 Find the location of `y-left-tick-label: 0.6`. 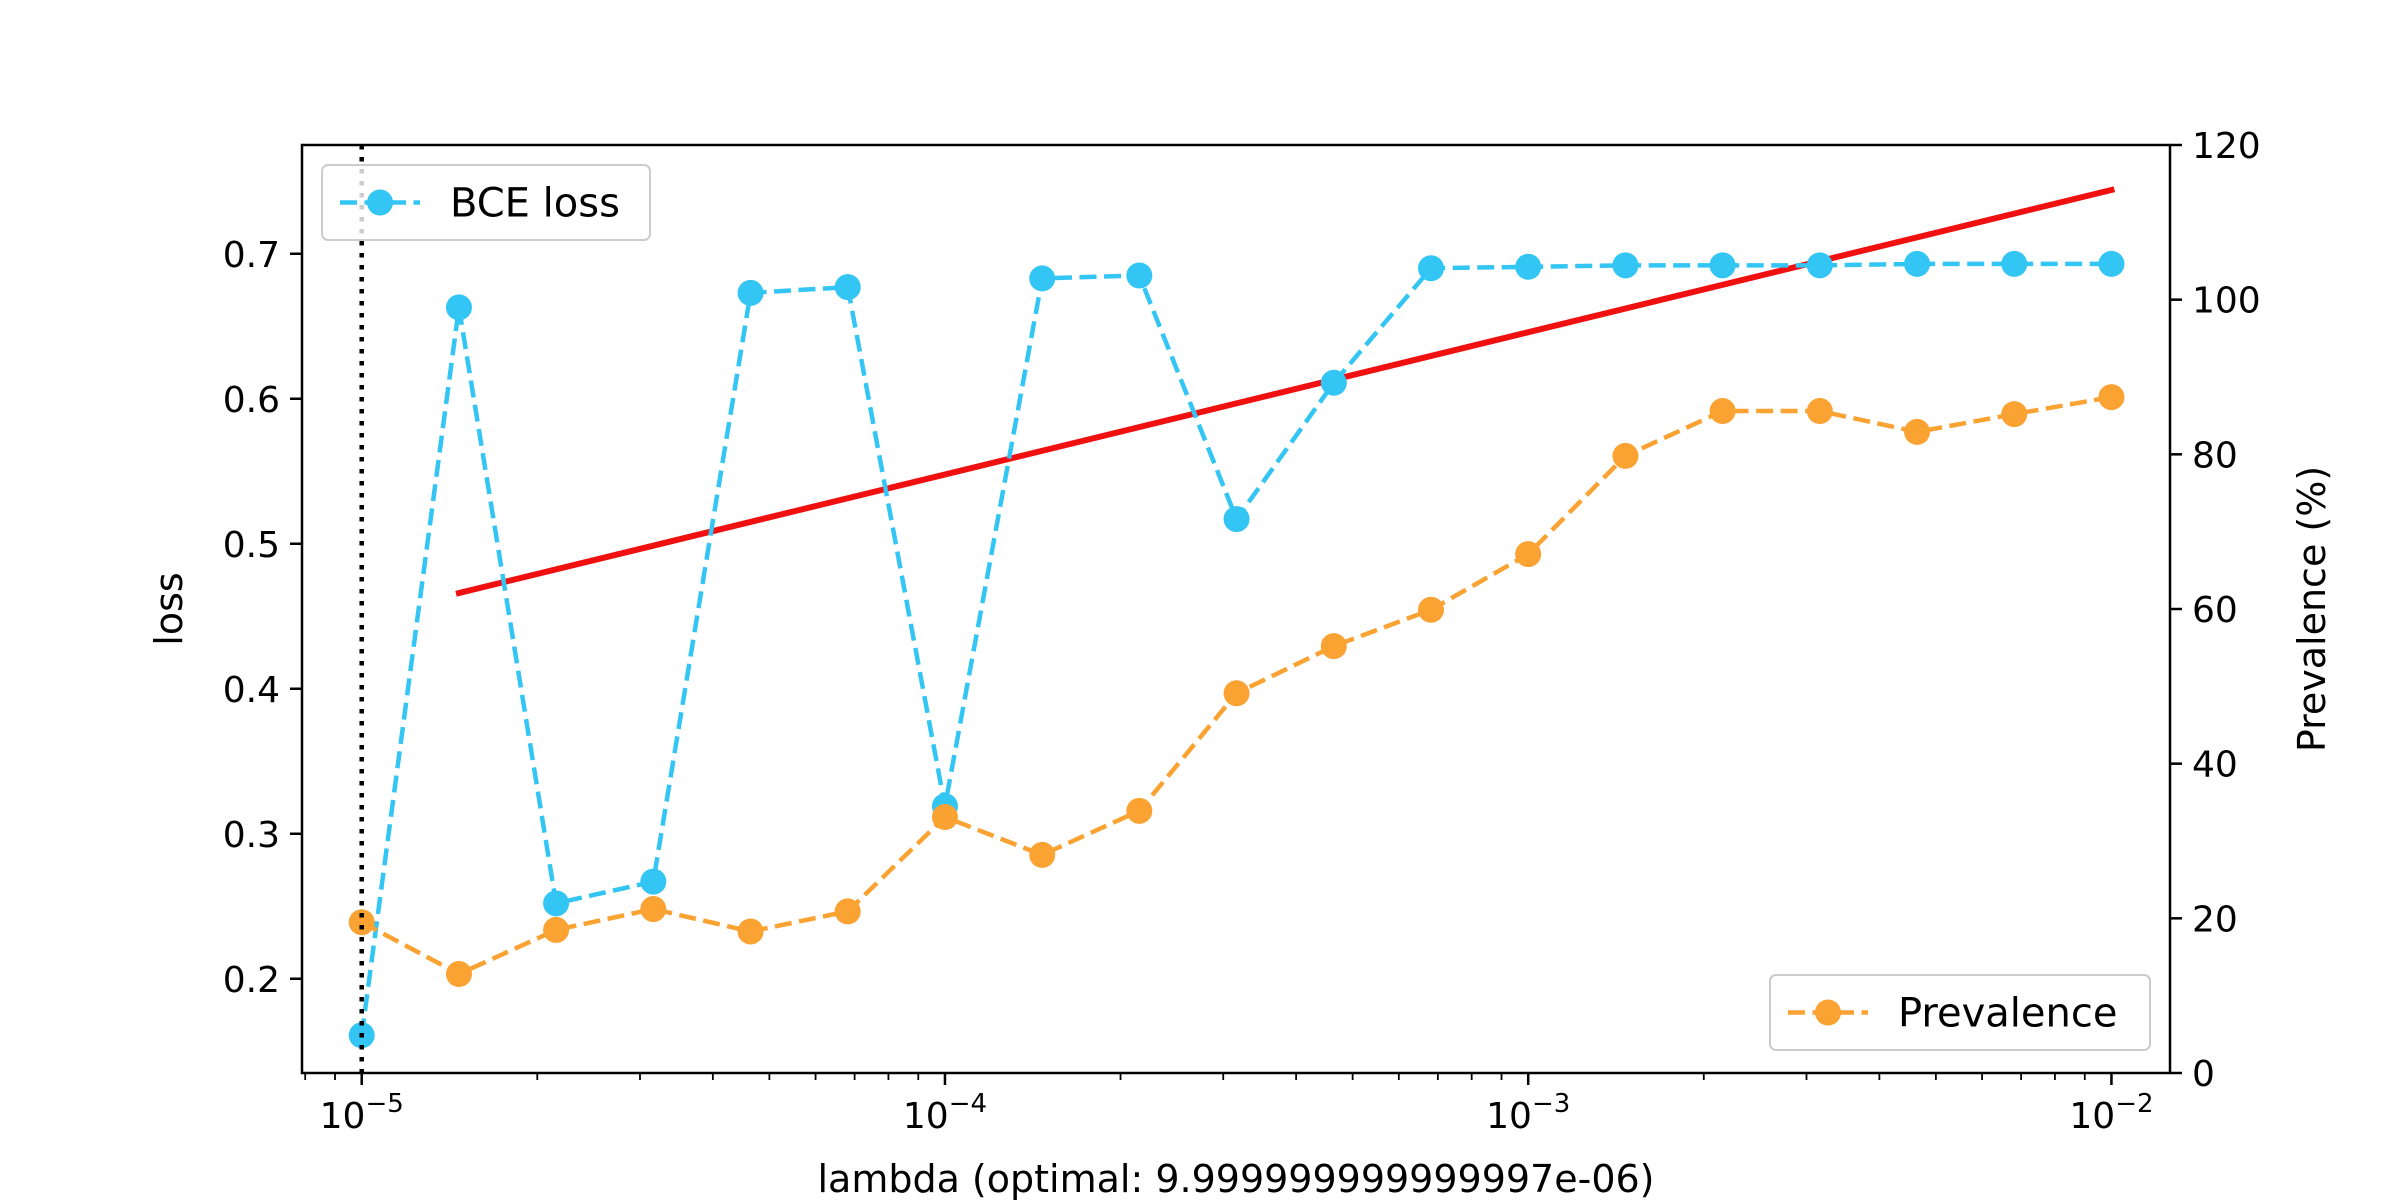

y-left-tick-label: 0.6 is located at coordinates (251, 400).